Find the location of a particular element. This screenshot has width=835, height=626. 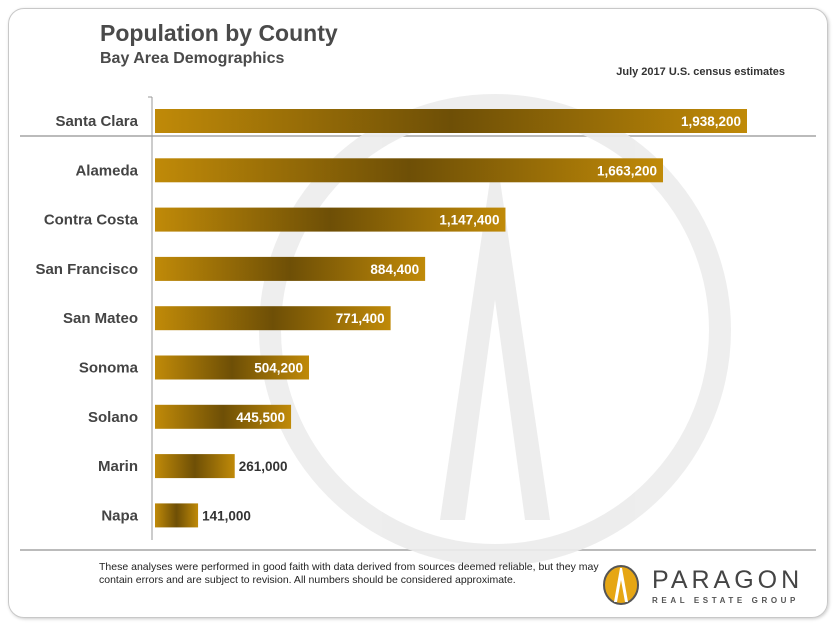

category-label: San Mateo is located at coordinates (100, 318).